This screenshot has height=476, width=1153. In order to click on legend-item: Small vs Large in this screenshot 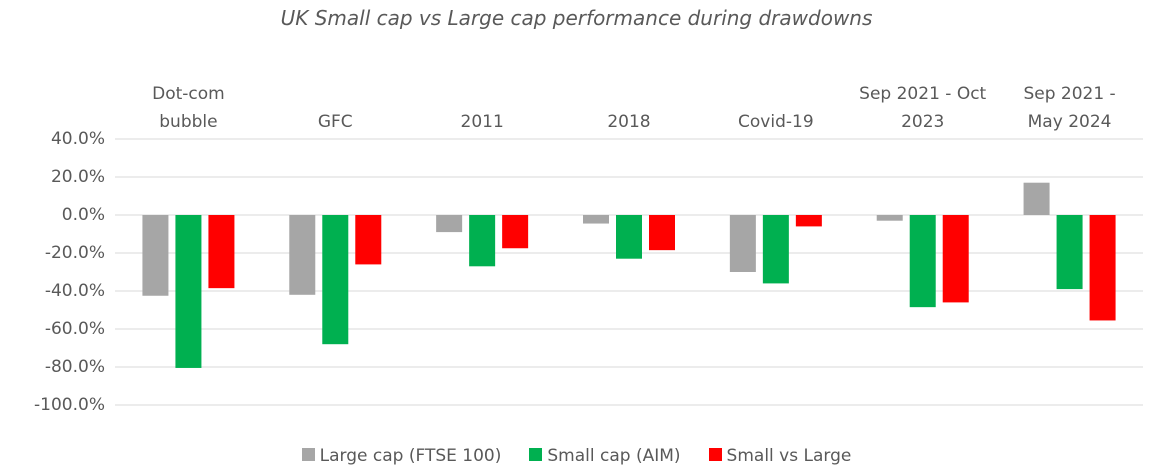, I will do `click(780, 456)`.